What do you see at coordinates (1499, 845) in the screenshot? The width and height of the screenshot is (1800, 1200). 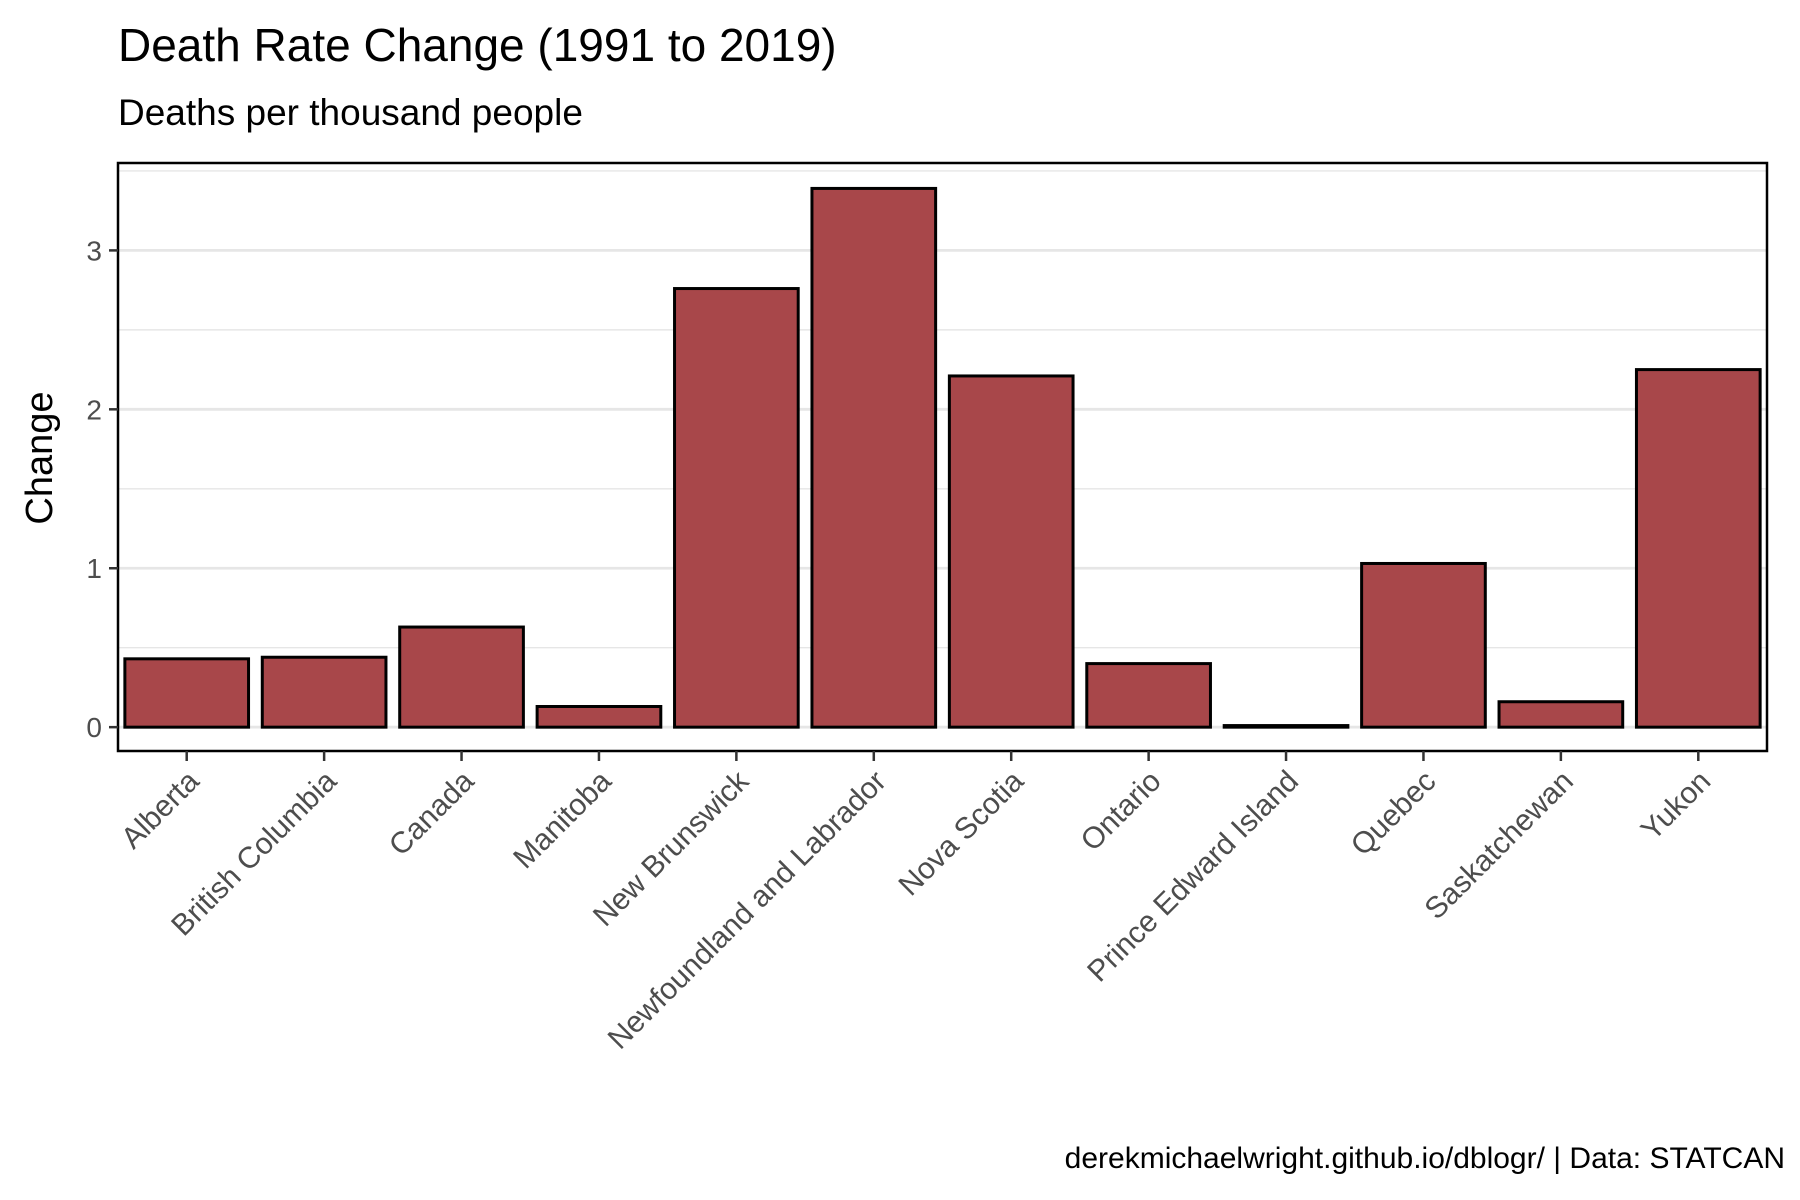 I see `x-tick-label: Saskatchewan` at bounding box center [1499, 845].